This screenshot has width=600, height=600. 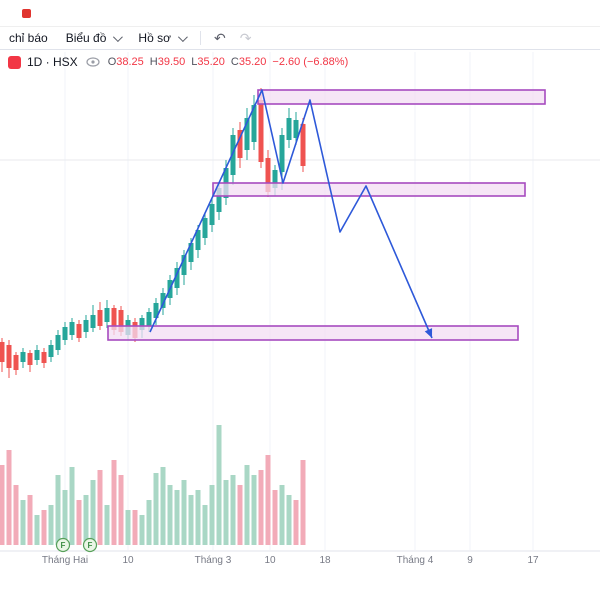 What do you see at coordinates (401, 97) in the screenshot?
I see `zone-resistance-upper` at bounding box center [401, 97].